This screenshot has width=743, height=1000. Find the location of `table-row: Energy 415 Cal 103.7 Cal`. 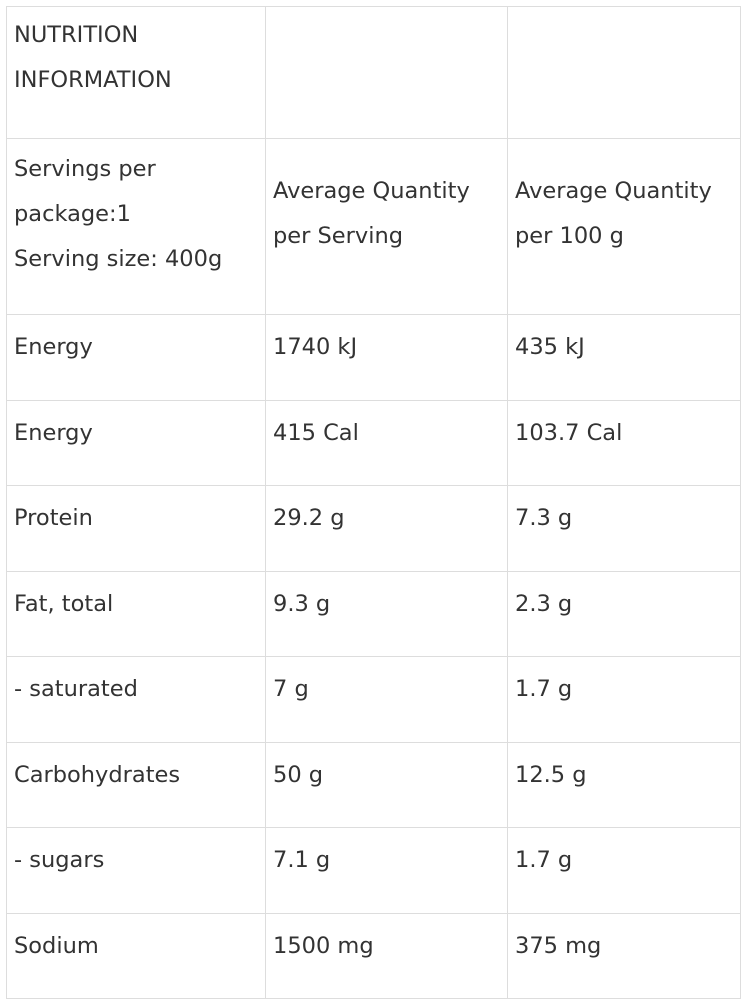

table-row: Energy 415 Cal 103.7 Cal is located at coordinates (373, 442).